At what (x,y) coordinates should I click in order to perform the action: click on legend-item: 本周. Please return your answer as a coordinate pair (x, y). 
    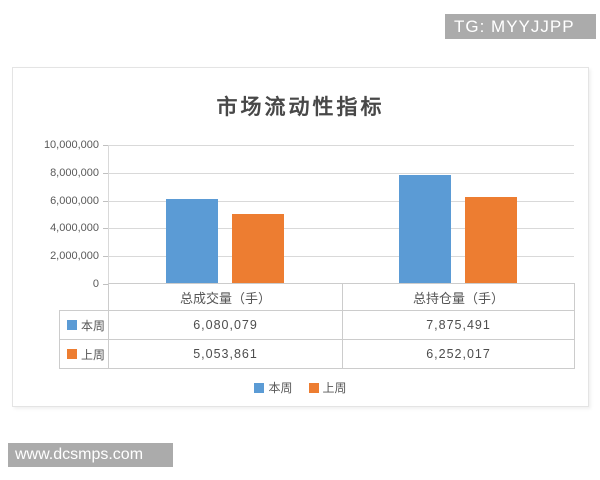
    Looking at the image, I should click on (273, 387).